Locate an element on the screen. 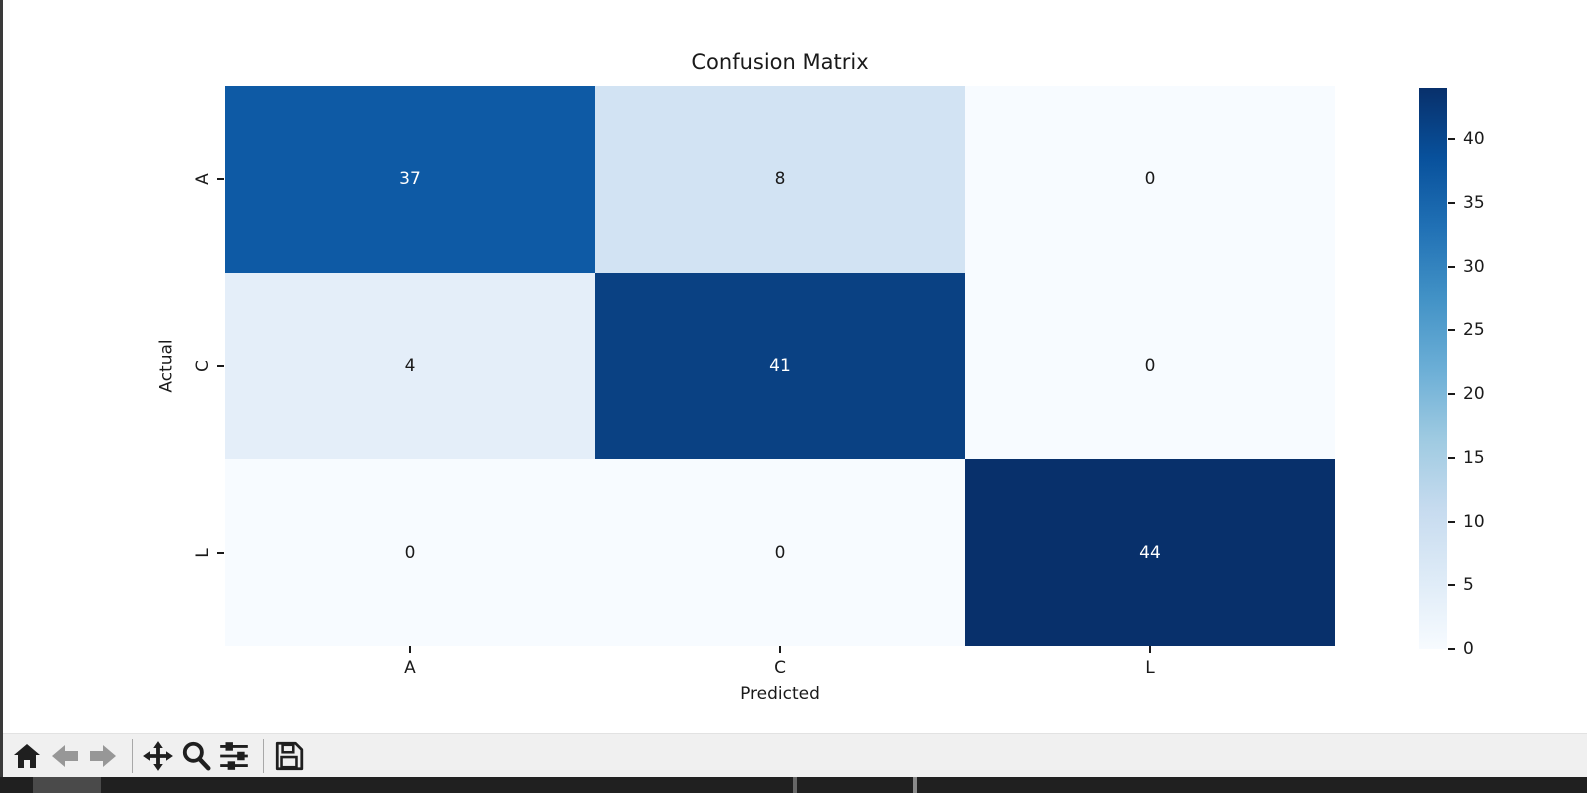 This screenshot has width=1587, height=793. zoom-button is located at coordinates (196, 756).